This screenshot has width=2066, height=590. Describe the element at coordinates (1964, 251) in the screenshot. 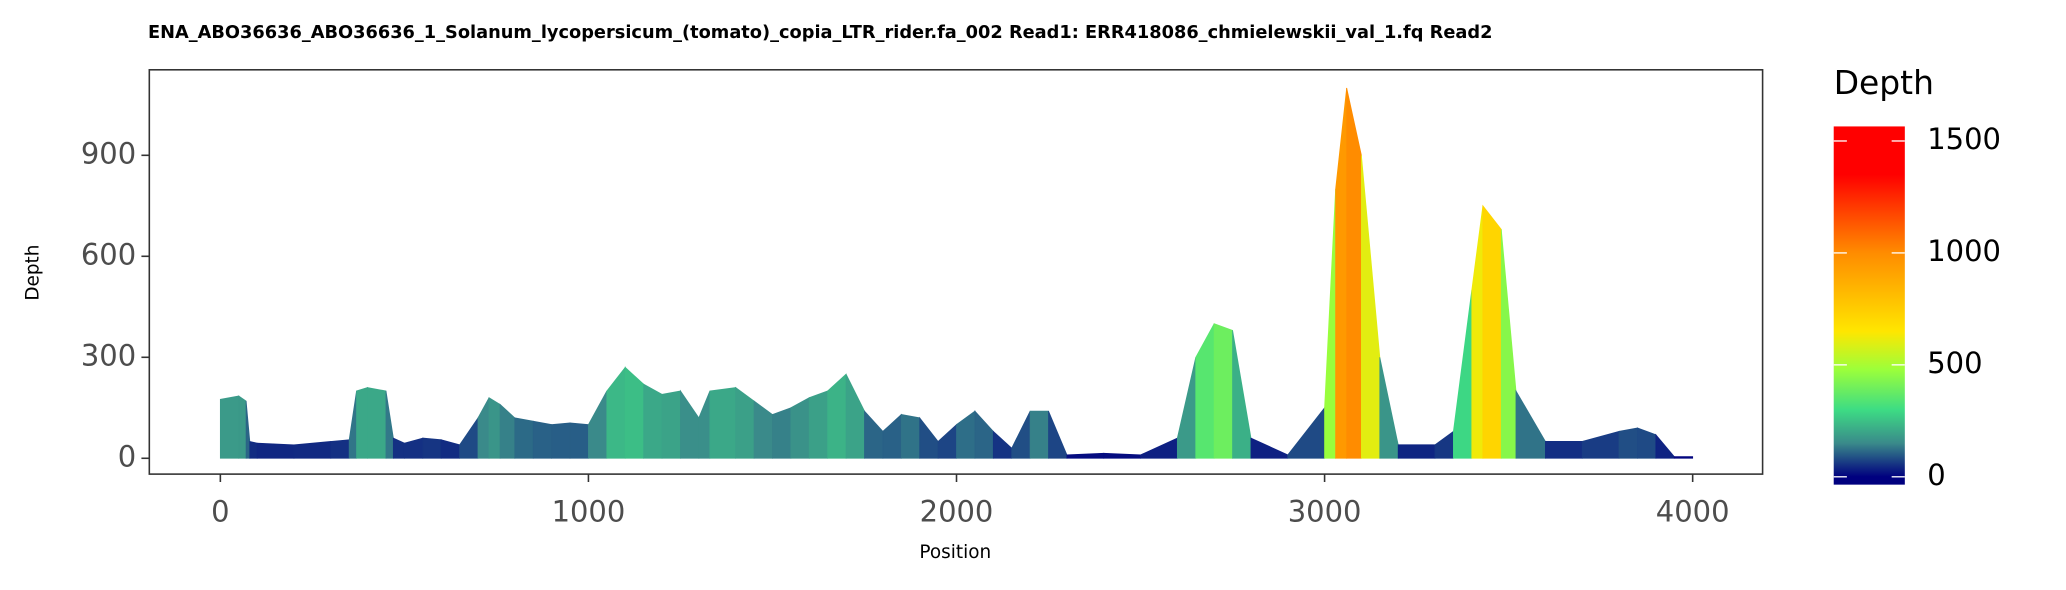

I see `colorbar-tick-label: 1000` at that location.